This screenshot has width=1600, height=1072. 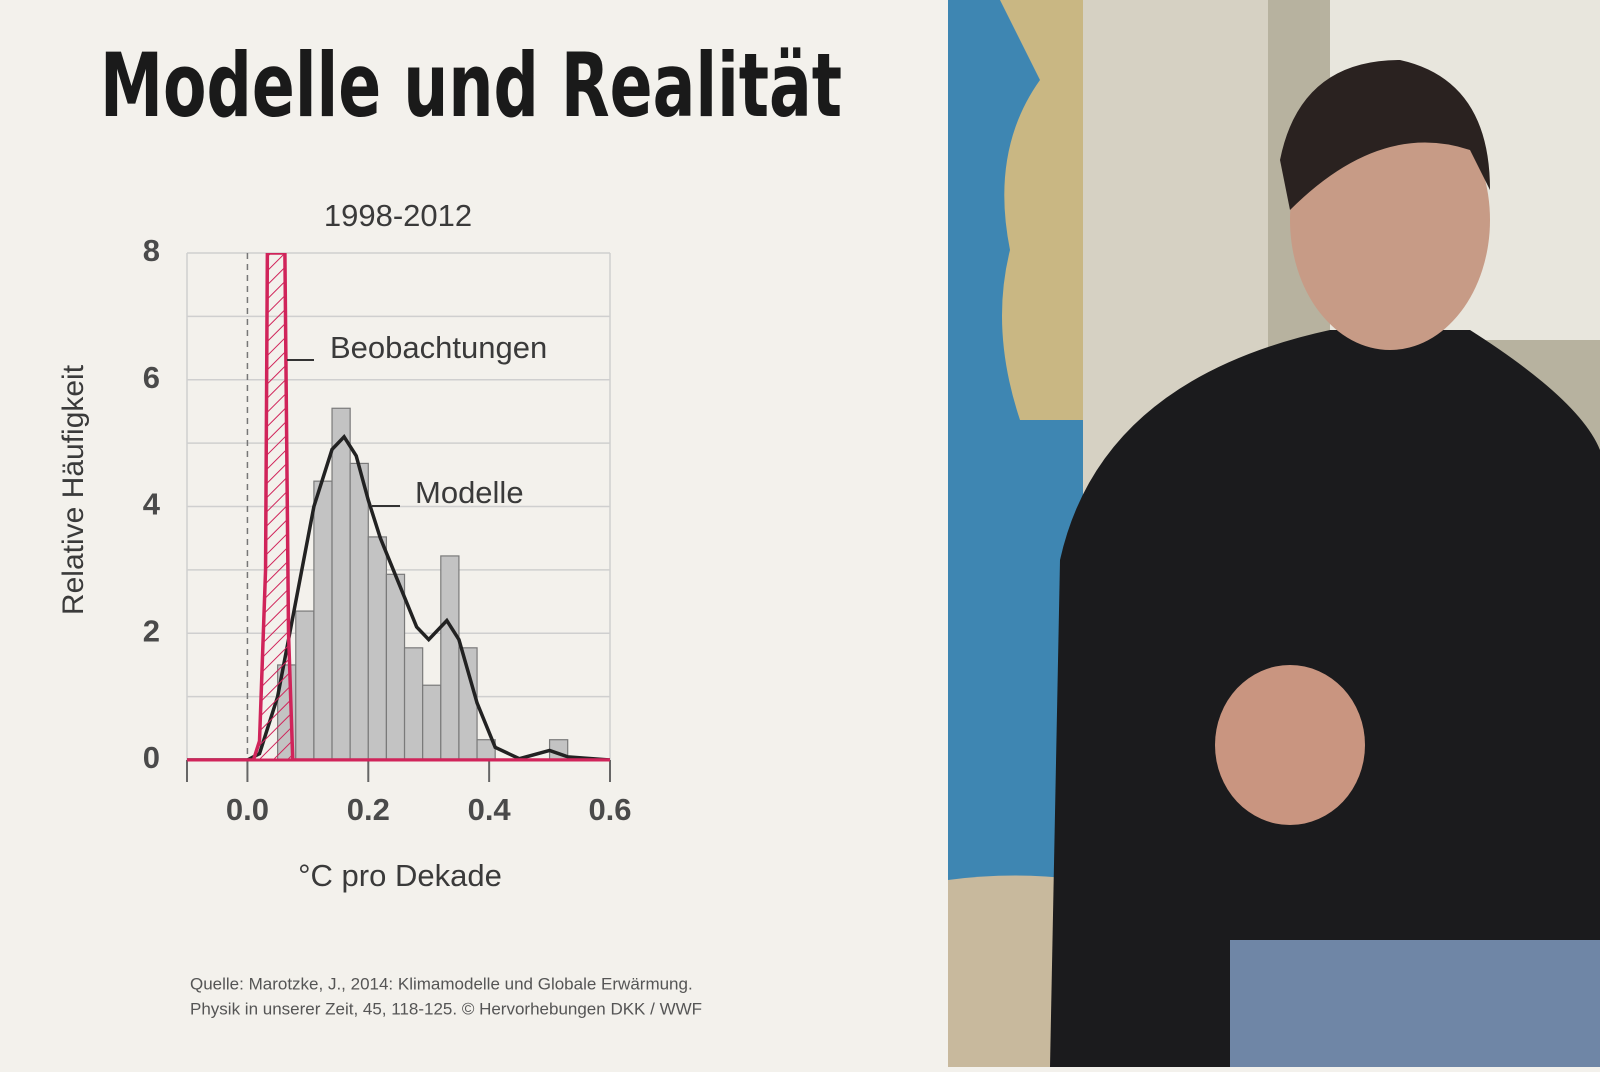 What do you see at coordinates (368, 809) in the screenshot?
I see `x-tick-label: 0.2` at bounding box center [368, 809].